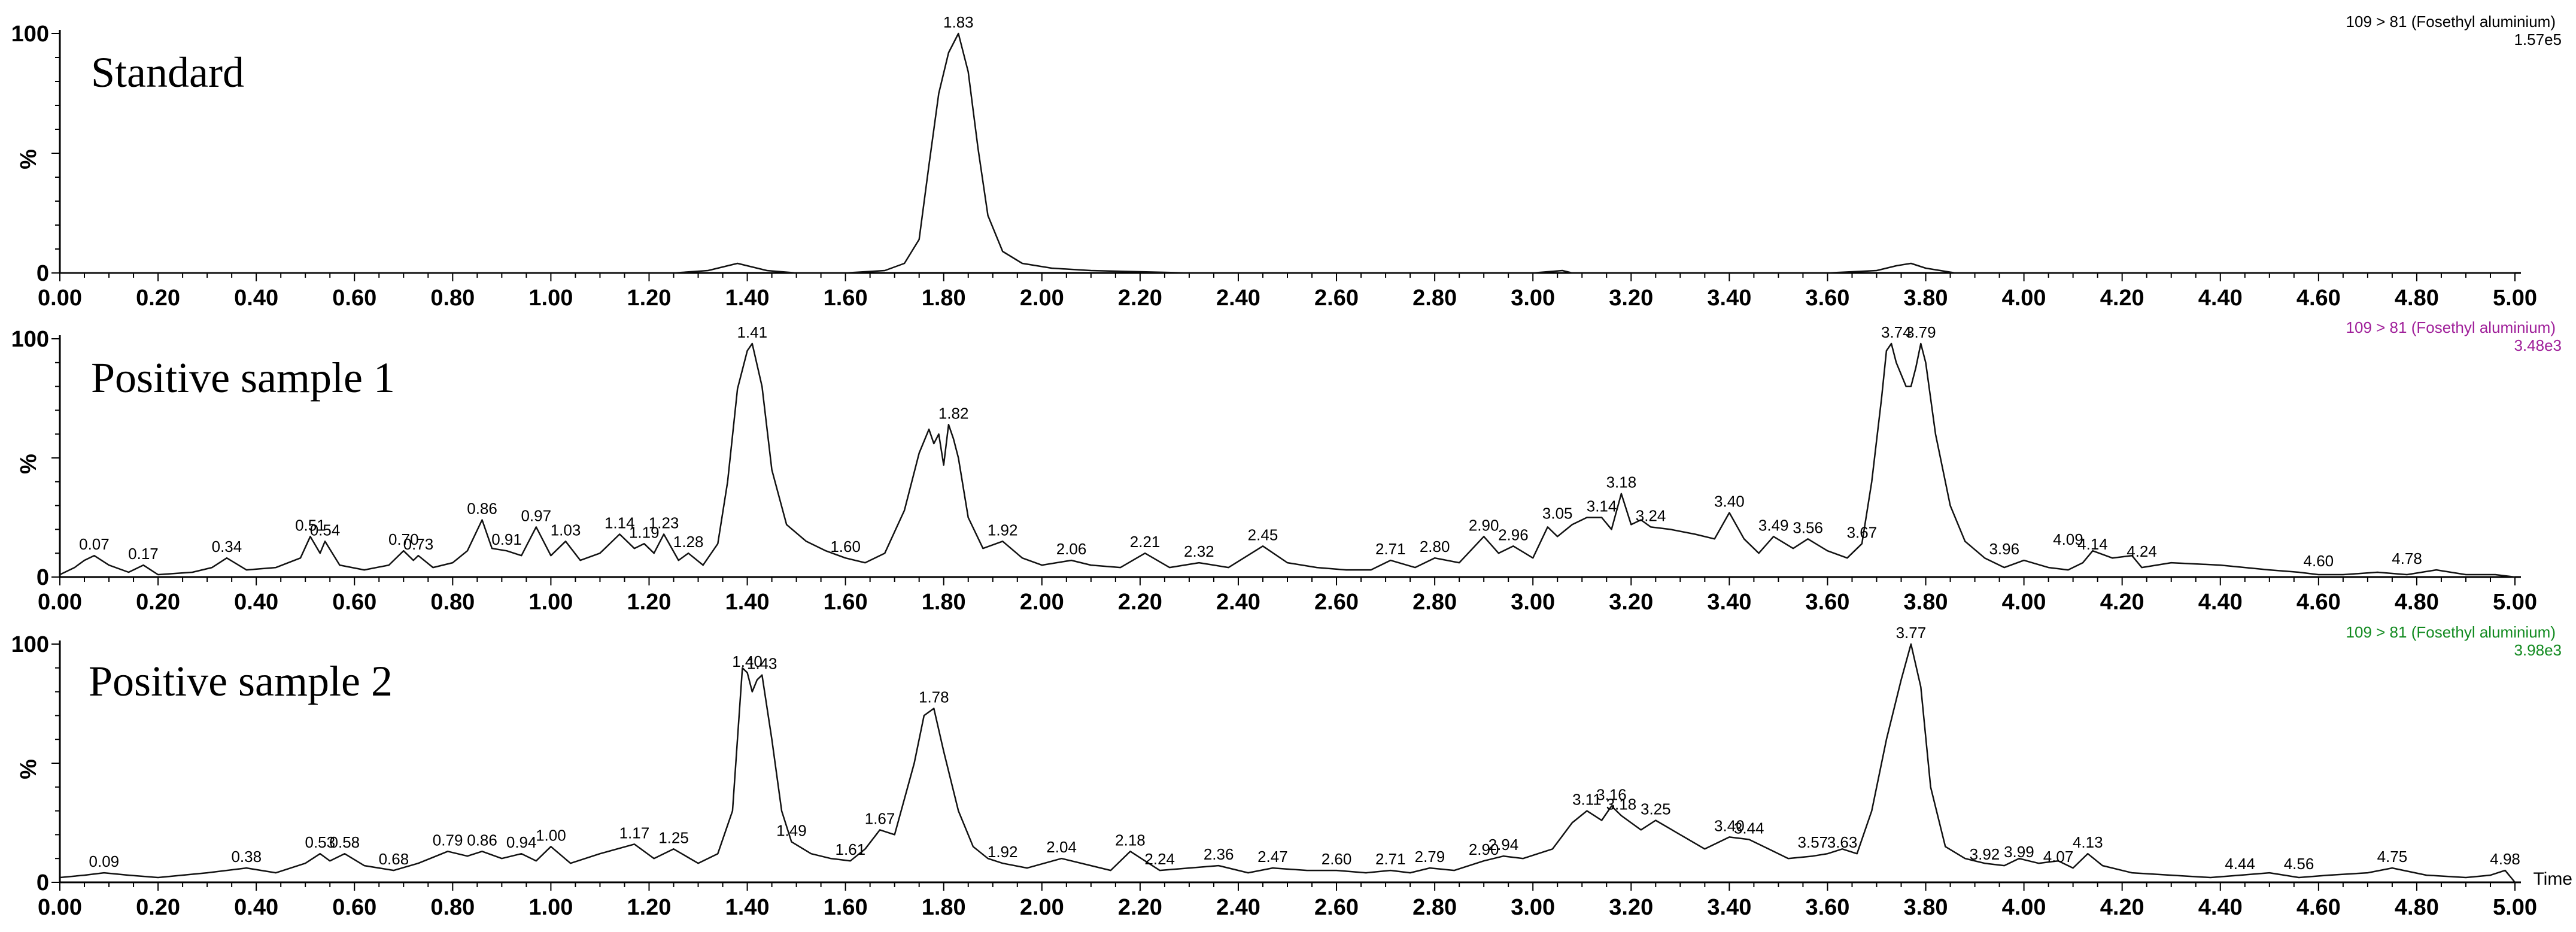 The height and width of the screenshot is (932, 2576). What do you see at coordinates (1130, 840) in the screenshot?
I see `peak-label: 2.18` at bounding box center [1130, 840].